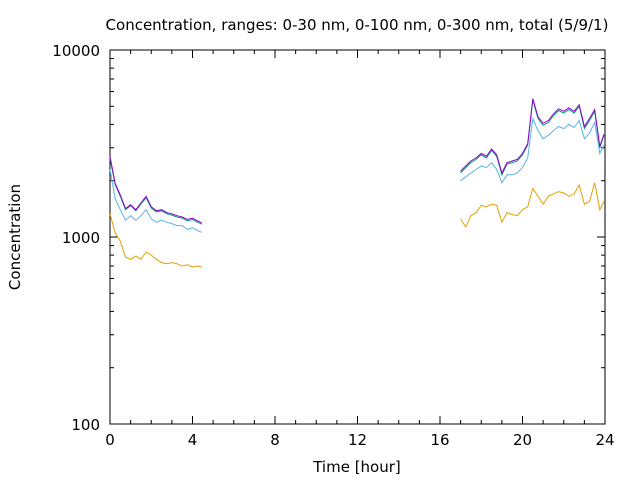  Describe the element at coordinates (356, 467) in the screenshot. I see `x-axis-label: Time [hour]` at that location.